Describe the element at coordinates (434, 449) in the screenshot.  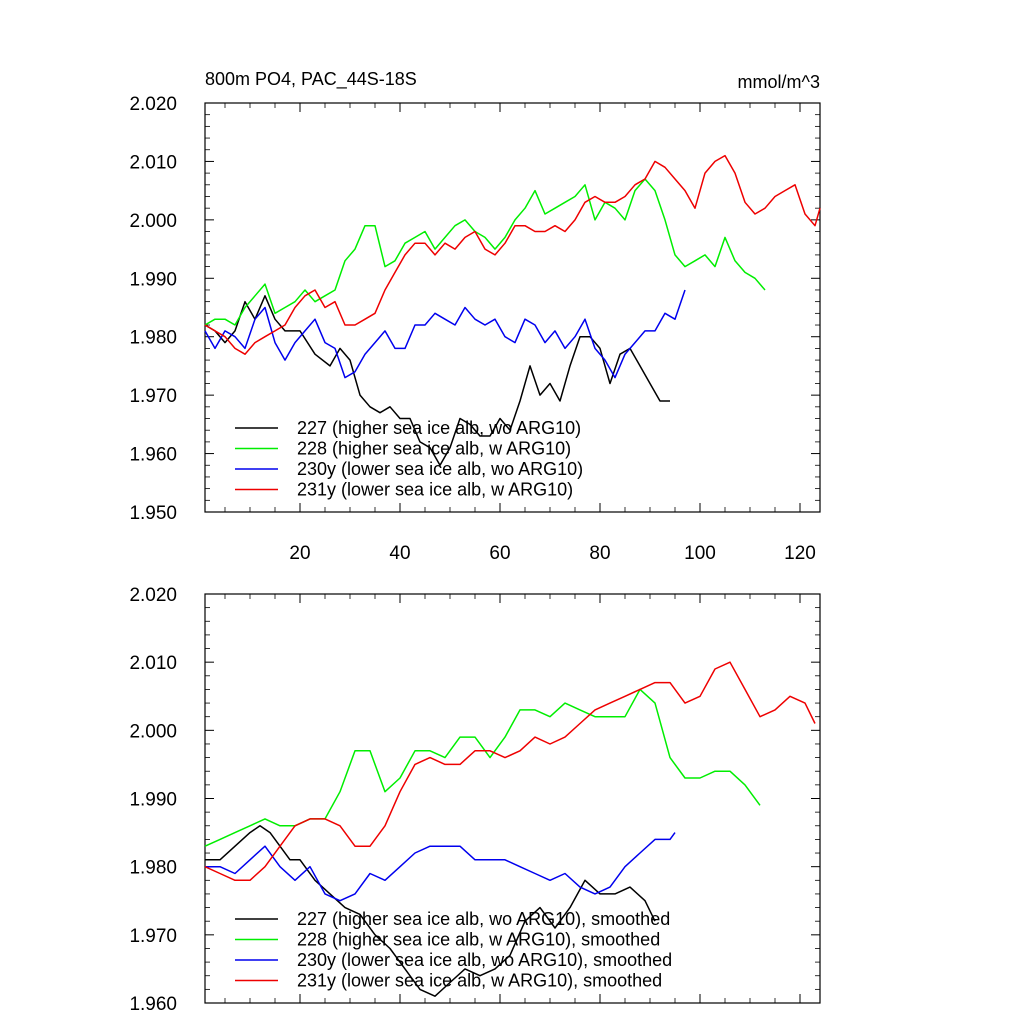
I see `legend-label: 228 (higher sea ice alb, w ARG10)` at that location.